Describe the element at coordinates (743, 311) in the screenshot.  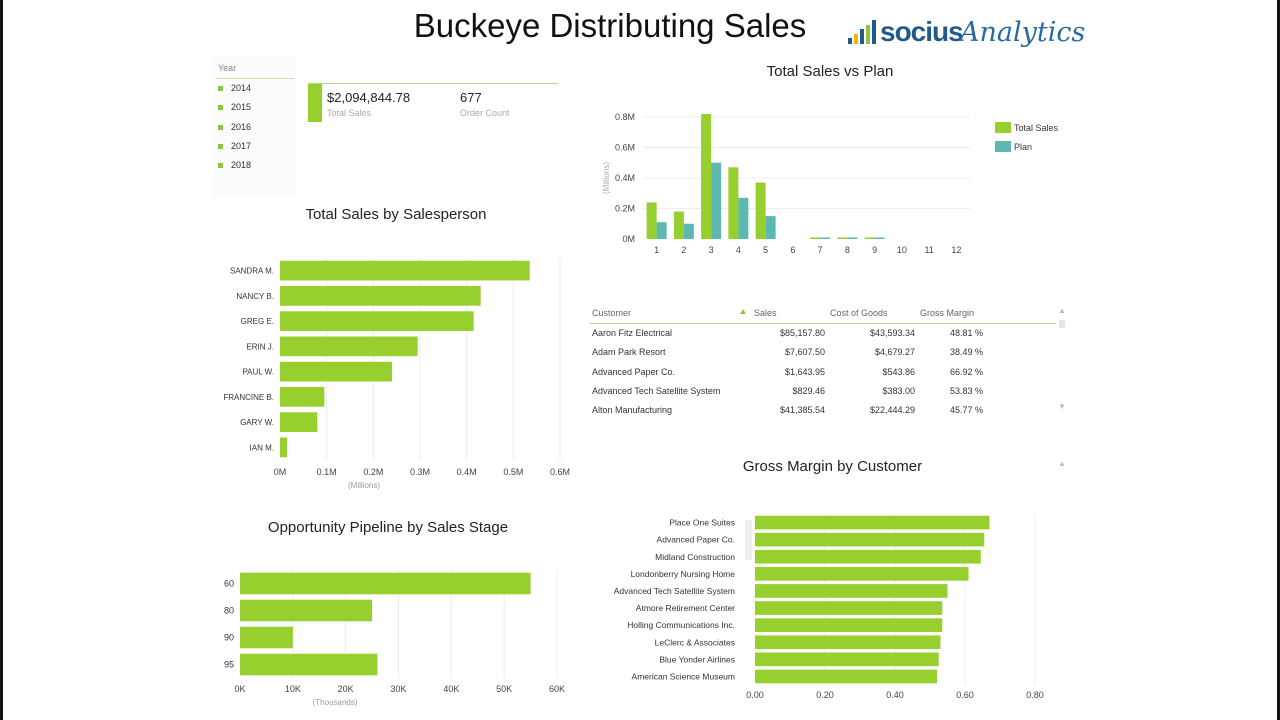
I see `sort-ascending-icon` at that location.